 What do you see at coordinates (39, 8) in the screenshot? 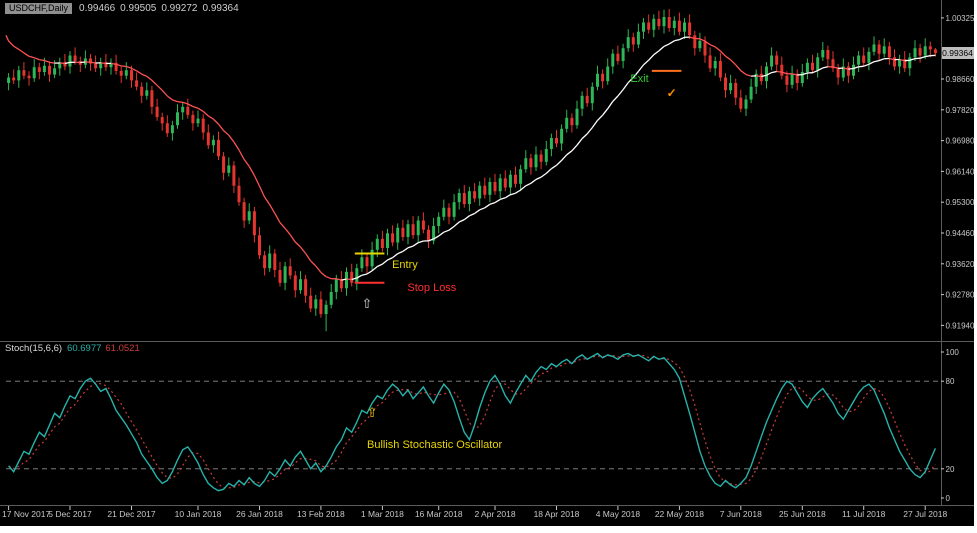
I see `symbol-period-label: USDCHF,Daily` at bounding box center [39, 8].